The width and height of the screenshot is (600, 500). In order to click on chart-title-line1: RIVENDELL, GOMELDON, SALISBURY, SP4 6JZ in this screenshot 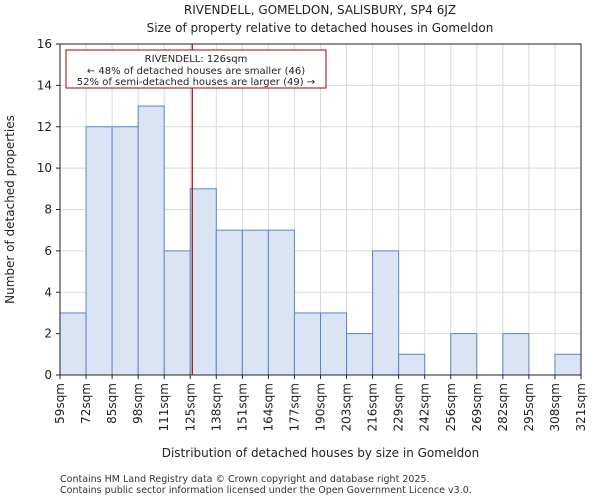, I will do `click(320, 10)`.